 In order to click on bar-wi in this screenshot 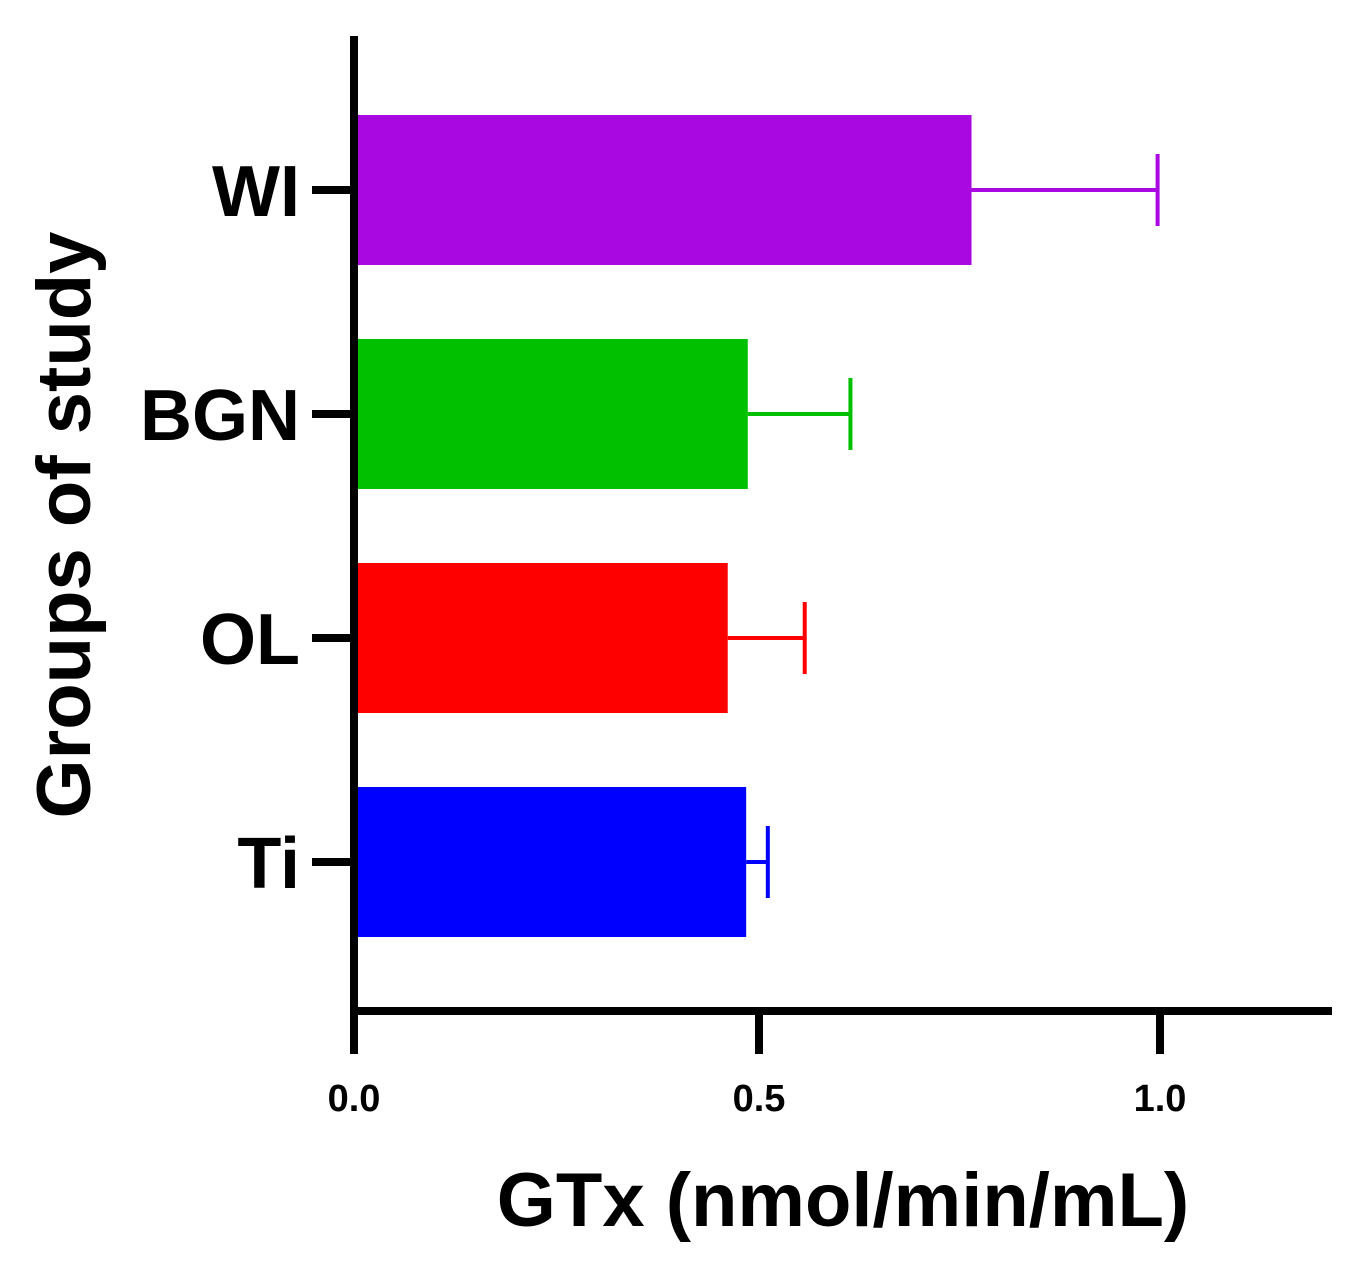, I will do `click(665, 190)`.